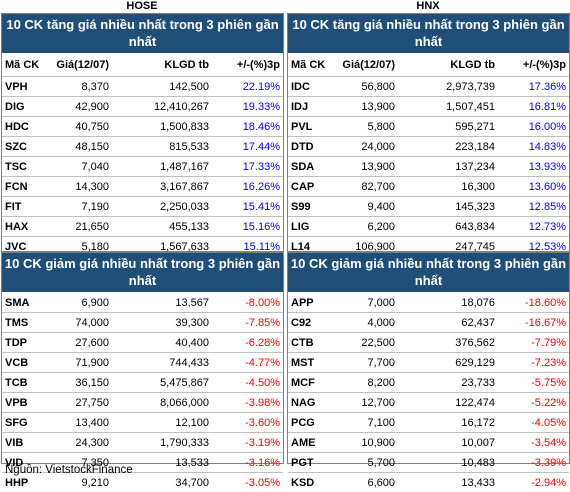  What do you see at coordinates (247, 363) in the screenshot?
I see `change-cell: -4.77%` at bounding box center [247, 363].